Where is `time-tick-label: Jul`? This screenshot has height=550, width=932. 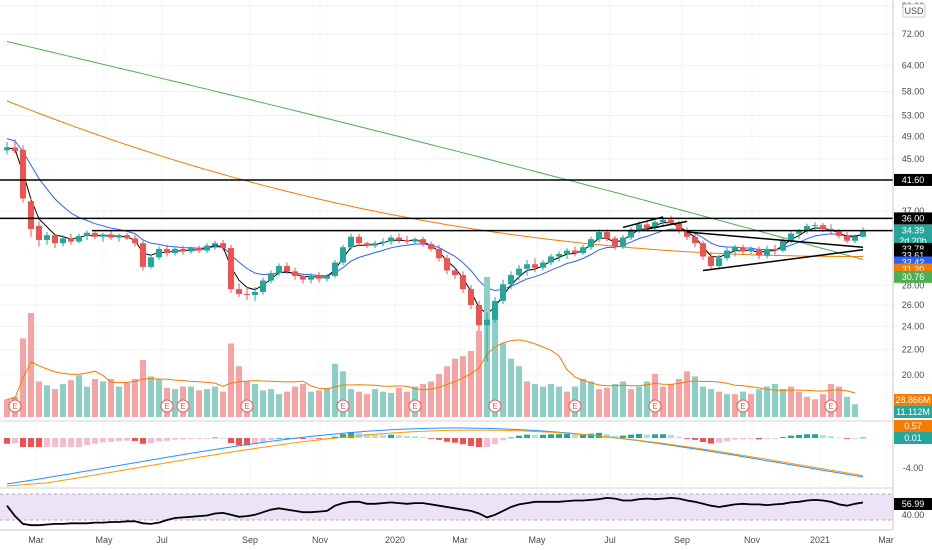 time-tick-label: Jul is located at coordinates (610, 540).